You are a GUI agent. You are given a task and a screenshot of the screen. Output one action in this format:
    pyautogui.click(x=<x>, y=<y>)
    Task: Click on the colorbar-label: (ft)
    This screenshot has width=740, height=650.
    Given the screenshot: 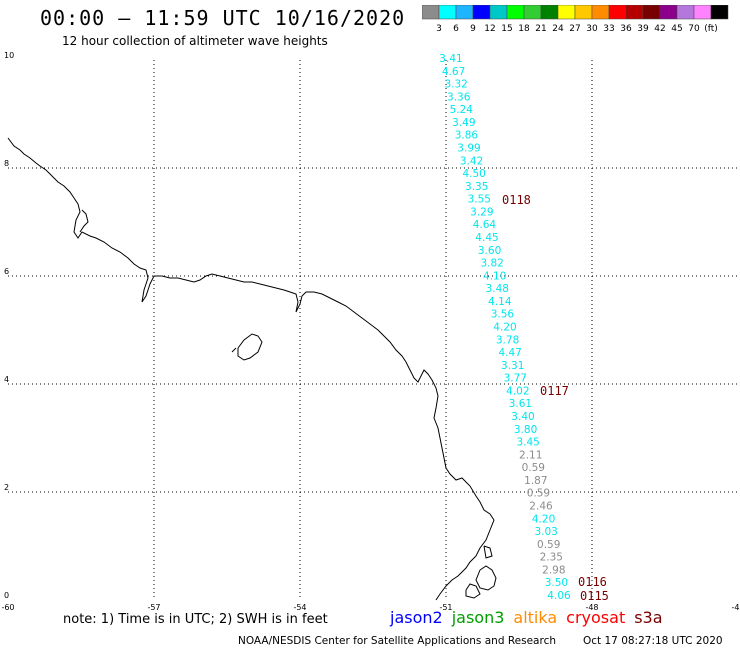 What is the action you would take?
    pyautogui.click(x=711, y=29)
    